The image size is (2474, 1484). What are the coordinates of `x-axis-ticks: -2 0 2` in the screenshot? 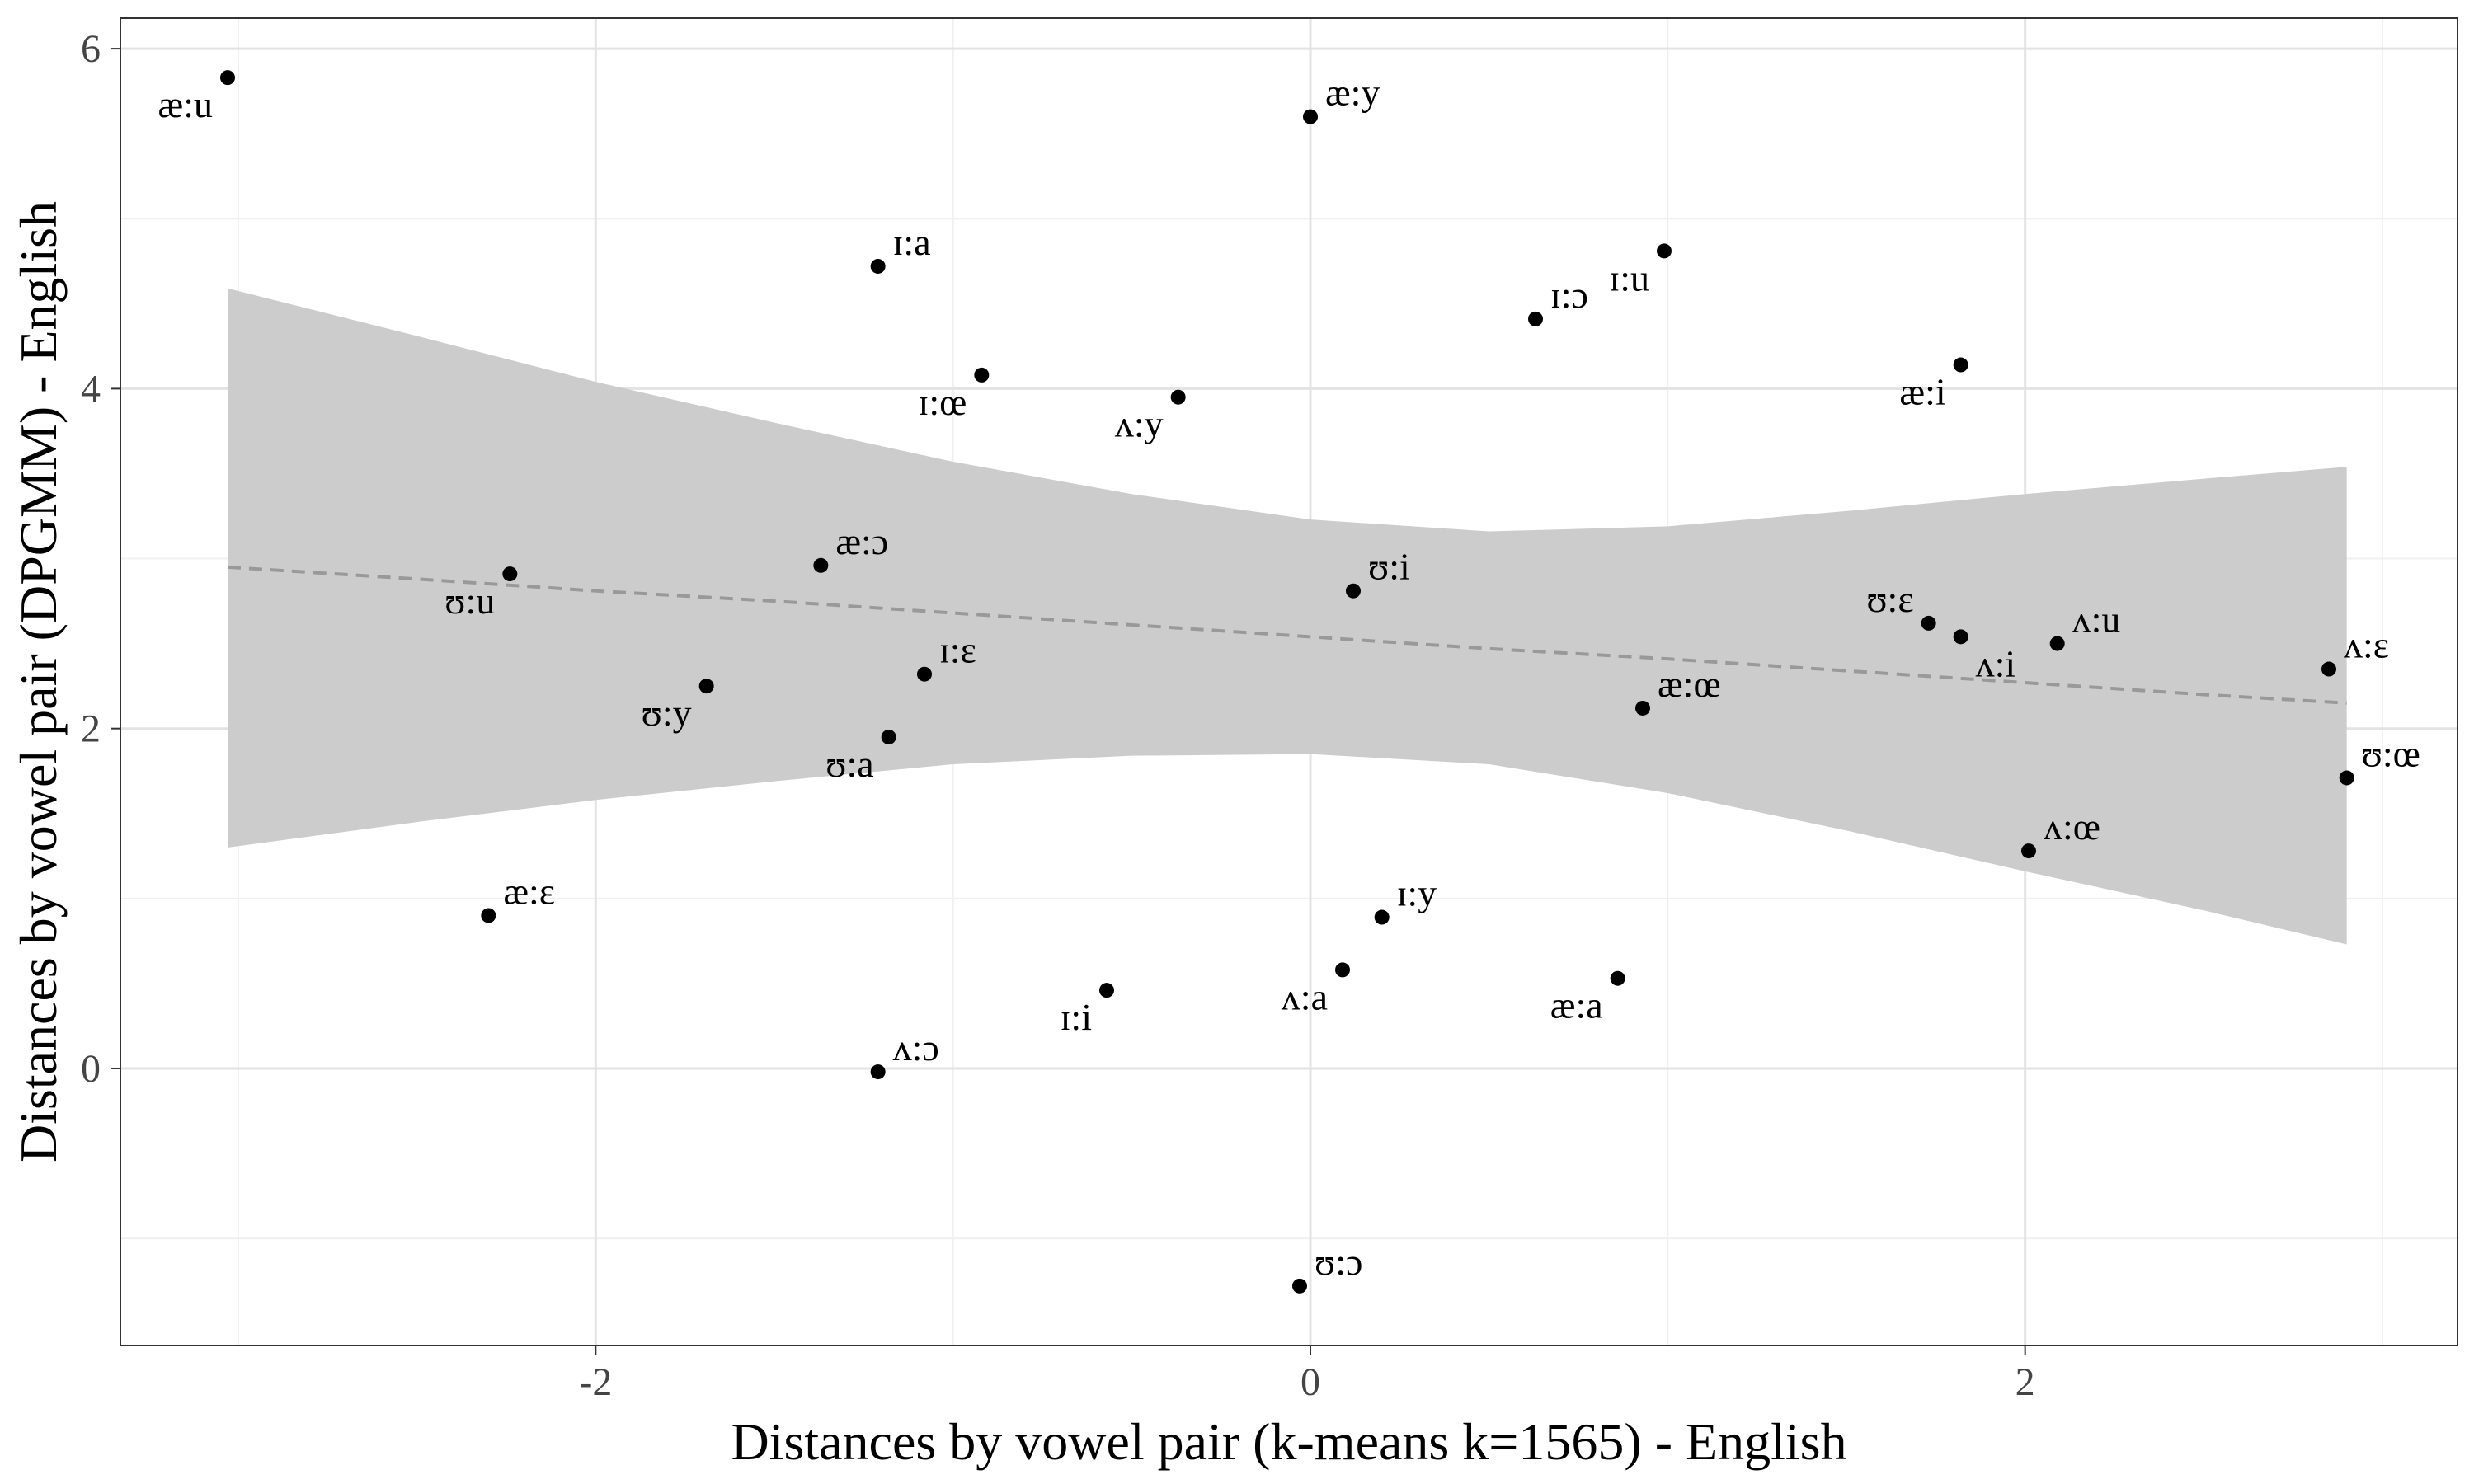 It's located at (1307, 1374).